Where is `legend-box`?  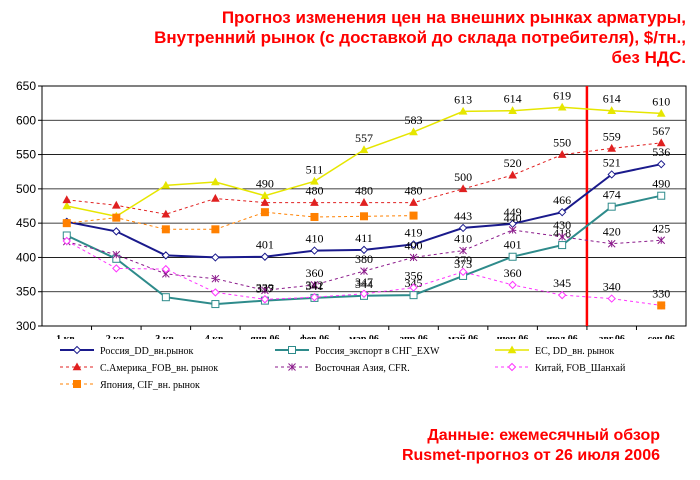 legend-box is located at coordinates (364, 375).